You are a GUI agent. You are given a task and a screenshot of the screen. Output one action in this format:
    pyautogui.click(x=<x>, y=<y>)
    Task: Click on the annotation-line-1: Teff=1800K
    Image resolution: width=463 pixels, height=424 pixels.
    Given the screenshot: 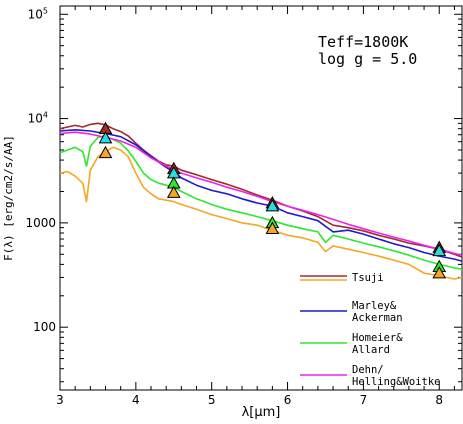 What is the action you would take?
    pyautogui.click(x=363, y=42)
    